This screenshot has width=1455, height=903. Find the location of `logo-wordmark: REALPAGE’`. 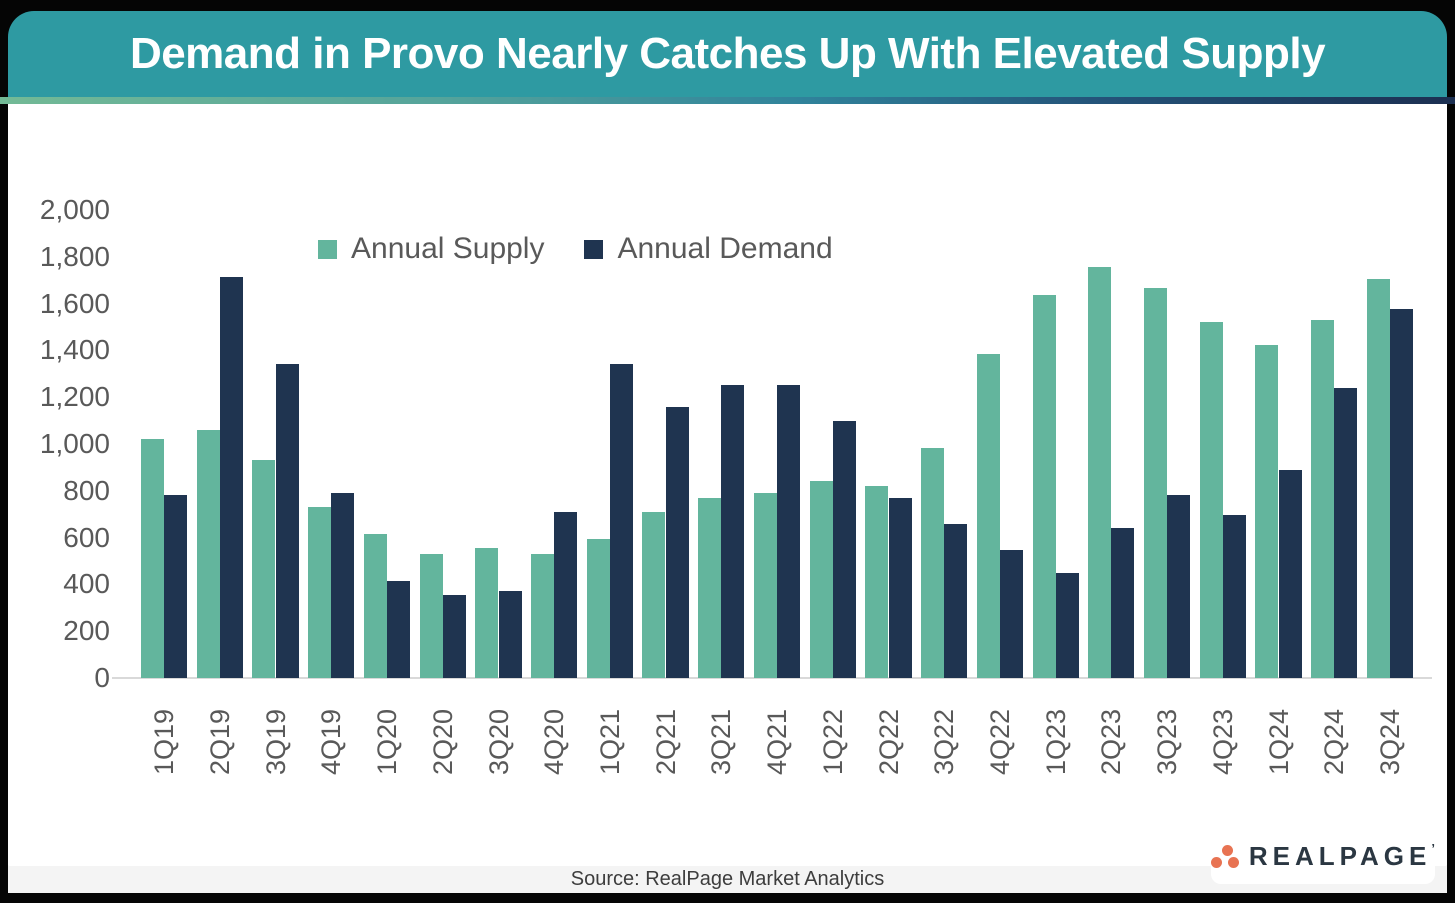

logo-wordmark: REALPAGE’ is located at coordinates (1341, 855).